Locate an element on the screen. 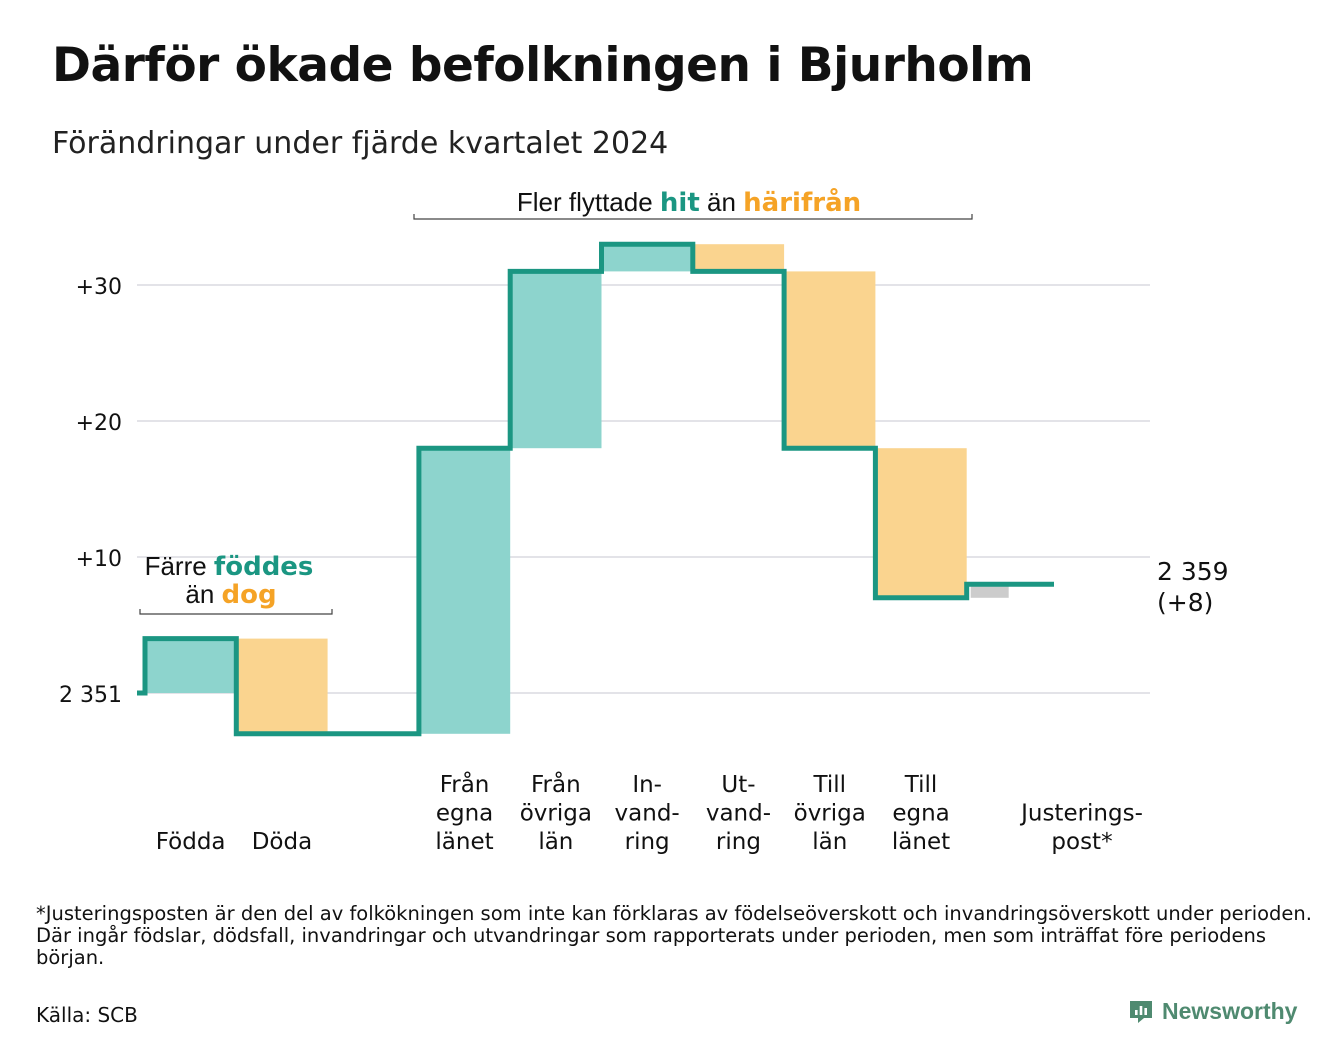 This screenshot has height=1060, width=1340. annotation-text-part: dog is located at coordinates (249, 595).